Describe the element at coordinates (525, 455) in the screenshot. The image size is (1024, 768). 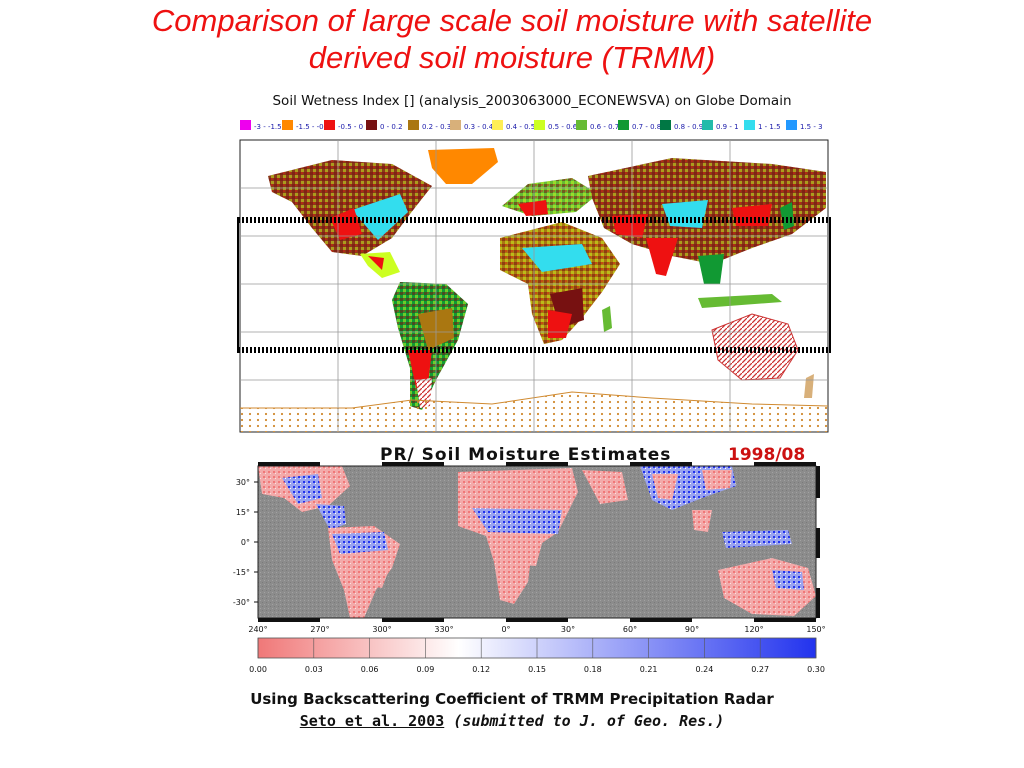
I see `bottom-map-heading: PR/ Soil Moisture Estimates` at that location.